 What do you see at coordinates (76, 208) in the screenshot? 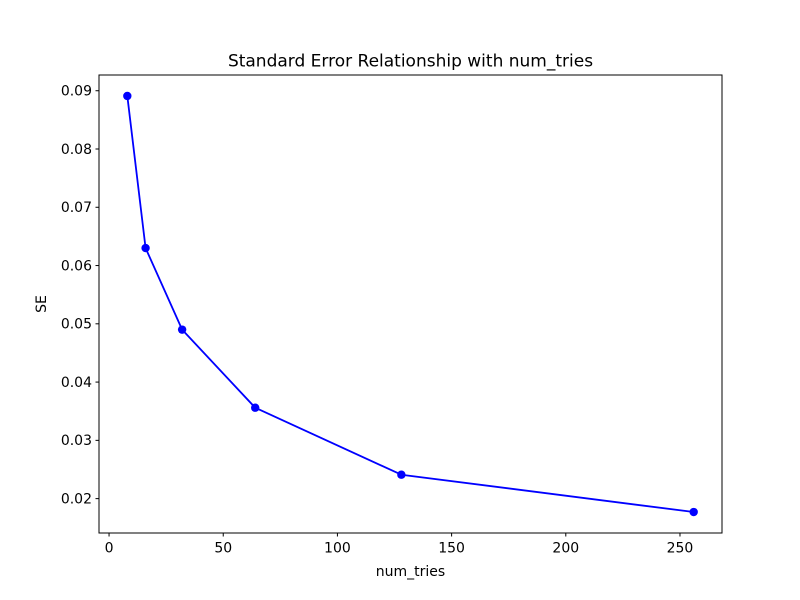
I see `y-tick-label: 0.07` at bounding box center [76, 208].